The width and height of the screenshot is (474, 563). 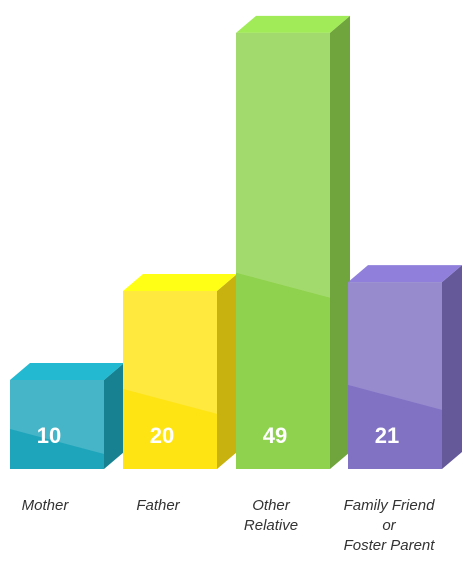 What do you see at coordinates (158, 505) in the screenshot?
I see `category-label: Father` at bounding box center [158, 505].